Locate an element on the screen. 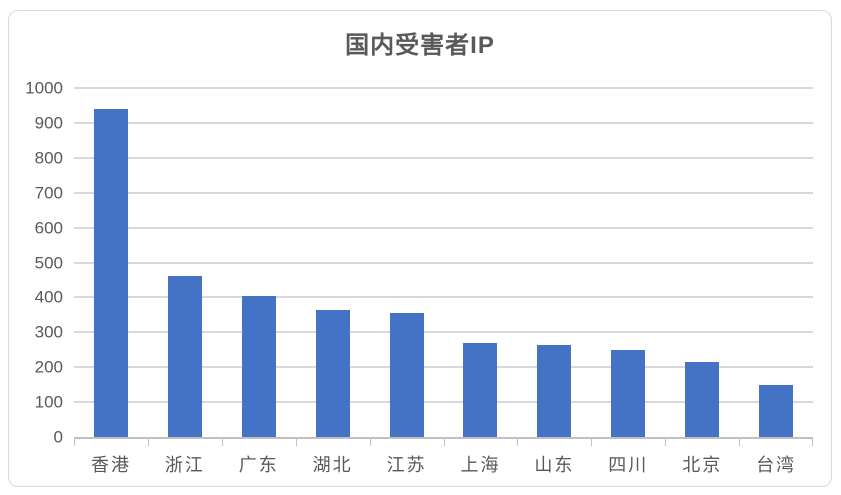 This screenshot has width=841, height=495. bar-广东 is located at coordinates (258, 366).